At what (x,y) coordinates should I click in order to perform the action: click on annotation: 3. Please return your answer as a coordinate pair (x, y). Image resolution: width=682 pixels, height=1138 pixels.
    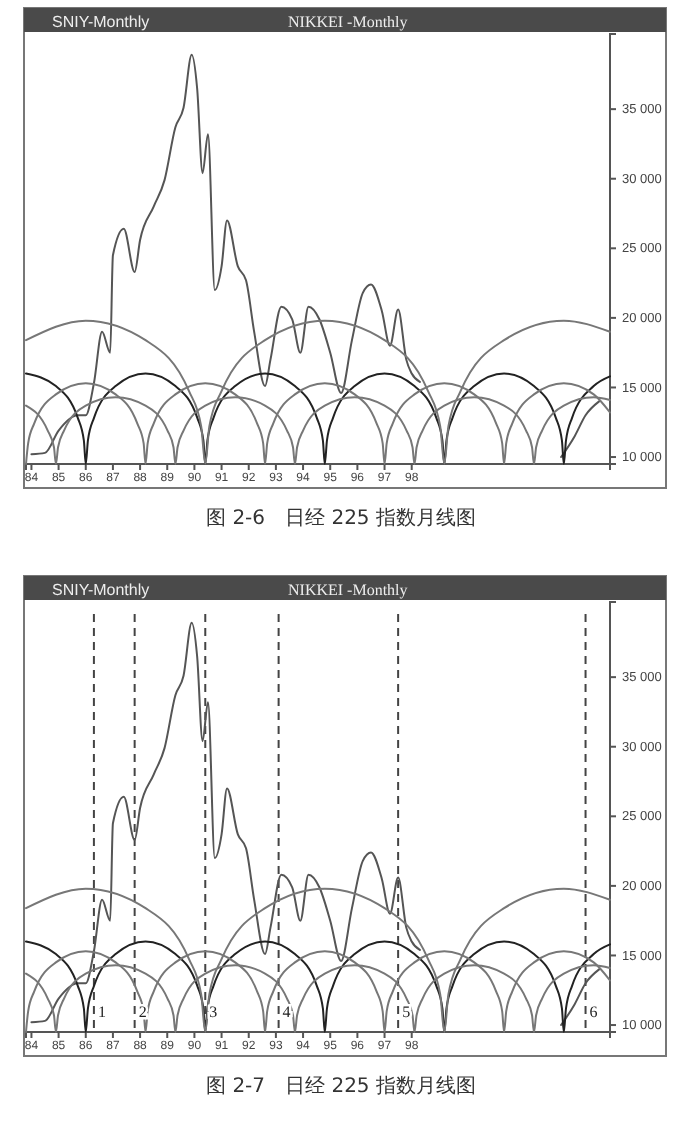
    Looking at the image, I should click on (213, 1011).